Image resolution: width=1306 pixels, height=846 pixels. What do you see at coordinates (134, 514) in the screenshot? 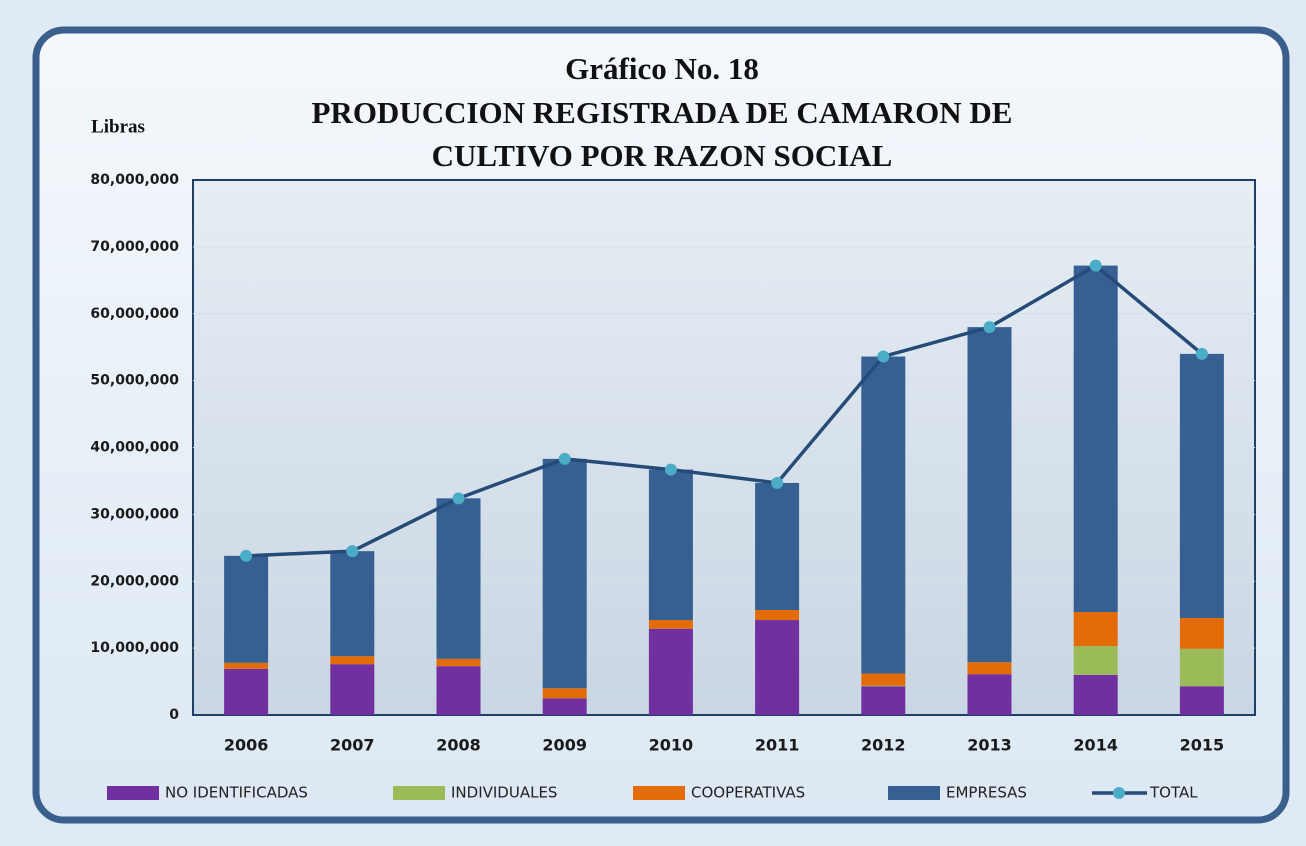
I see `y-tick-label: 30,000,000` at bounding box center [134, 514].